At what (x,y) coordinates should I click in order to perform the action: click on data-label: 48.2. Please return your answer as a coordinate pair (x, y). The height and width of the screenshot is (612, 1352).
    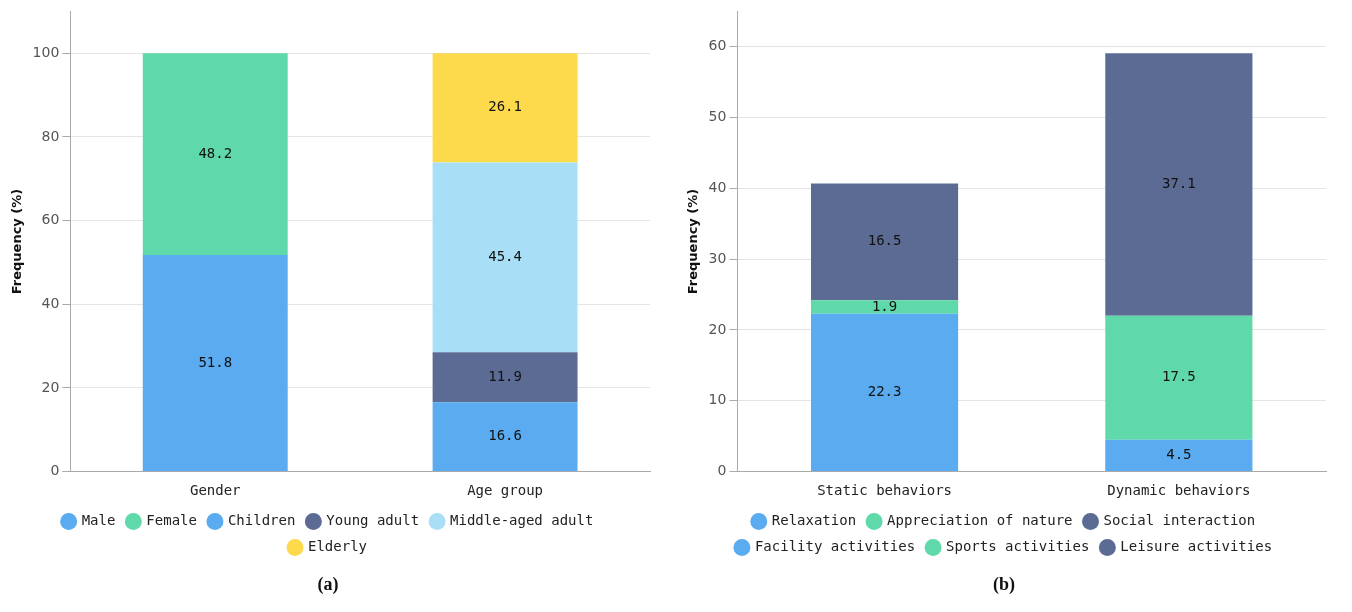
    Looking at the image, I should click on (215, 152).